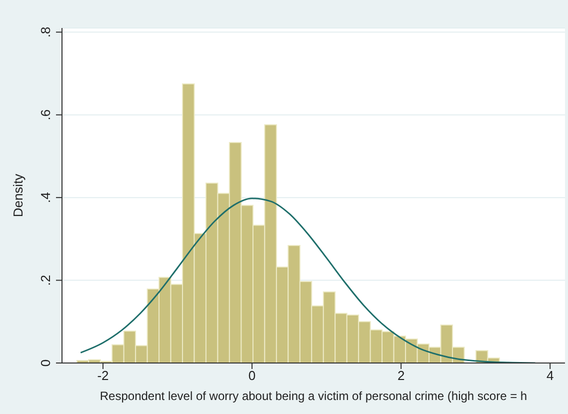 The height and width of the screenshot is (414, 568). I want to click on y-tick-label: 0, so click(45, 363).